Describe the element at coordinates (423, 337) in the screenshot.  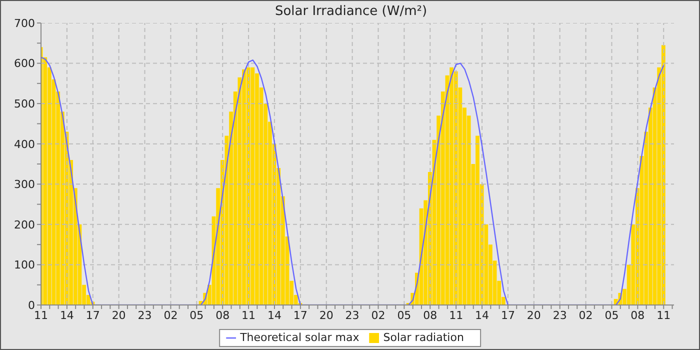
I see `legend-label: Solar radiation` at that location.